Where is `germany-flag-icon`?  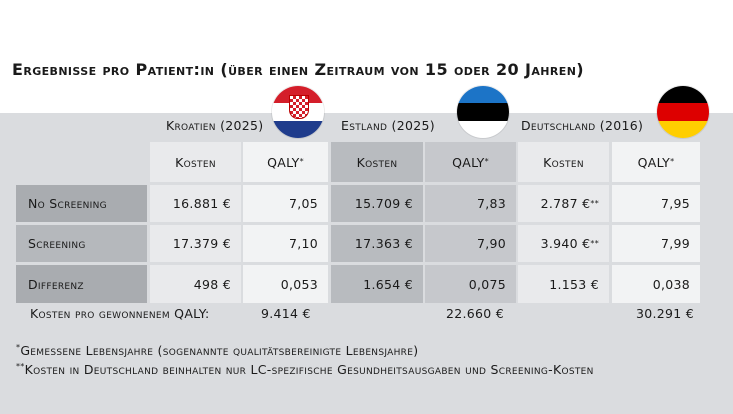
germany-flag-icon is located at coordinates (683, 112).